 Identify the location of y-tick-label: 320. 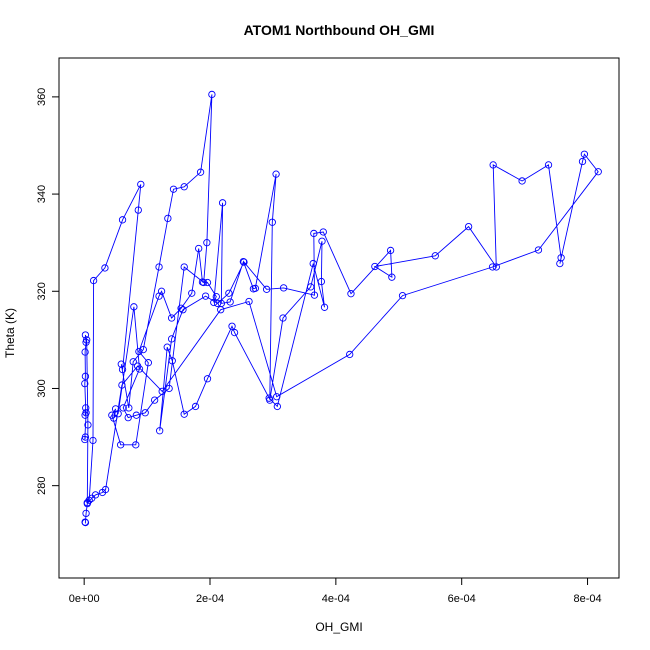
(42, 291).